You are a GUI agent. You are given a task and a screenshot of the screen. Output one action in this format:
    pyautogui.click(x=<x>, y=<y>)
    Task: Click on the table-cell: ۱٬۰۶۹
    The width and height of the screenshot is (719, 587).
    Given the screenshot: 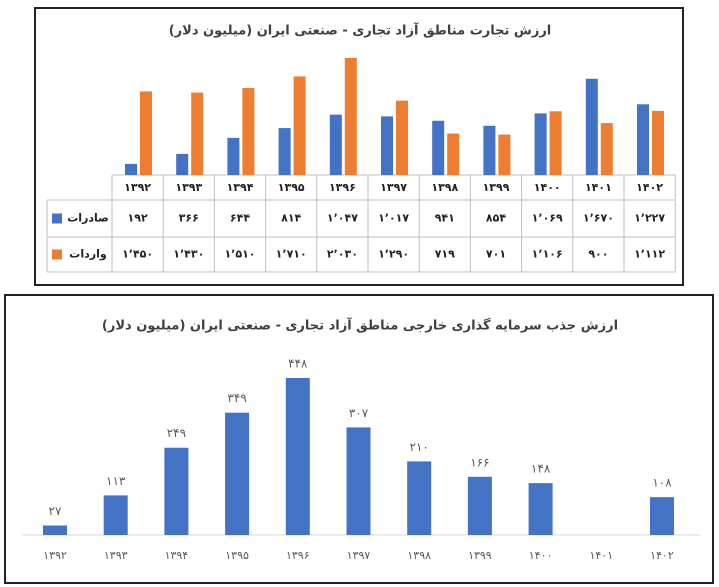 What is the action you would take?
    pyautogui.click(x=547, y=218)
    